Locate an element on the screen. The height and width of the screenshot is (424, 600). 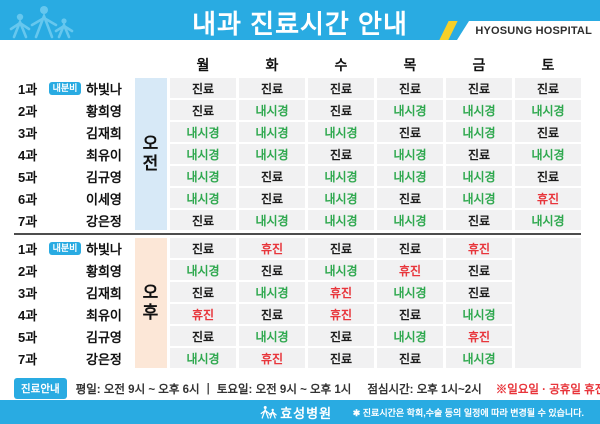
doctor-label: 2과 황희영 is located at coordinates (73, 270).